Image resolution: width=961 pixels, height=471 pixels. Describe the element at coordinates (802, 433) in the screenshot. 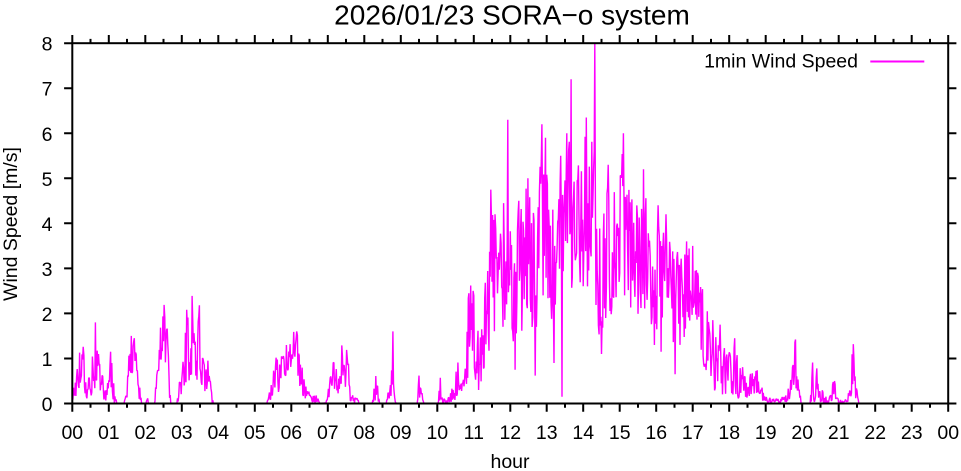

I see `svg-text: 20` at that location.